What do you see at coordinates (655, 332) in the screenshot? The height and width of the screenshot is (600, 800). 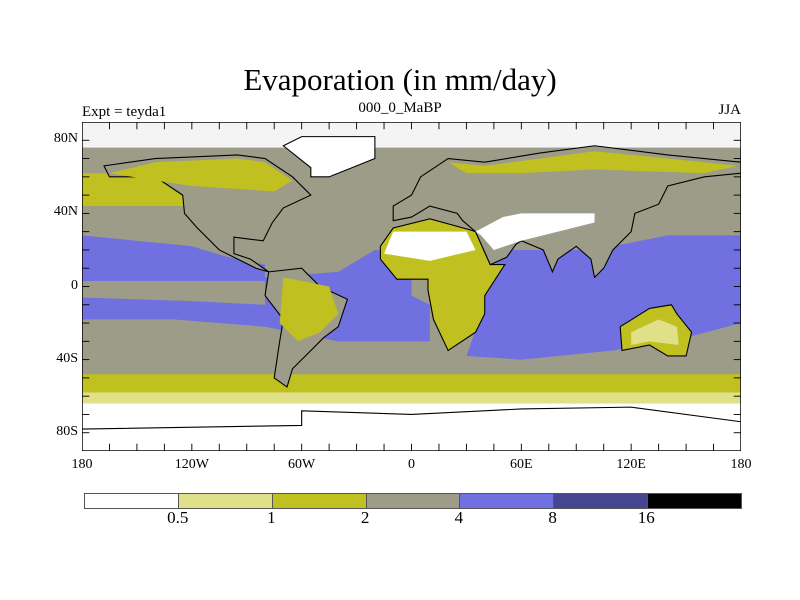 I see `australia-interior` at bounding box center [655, 332].